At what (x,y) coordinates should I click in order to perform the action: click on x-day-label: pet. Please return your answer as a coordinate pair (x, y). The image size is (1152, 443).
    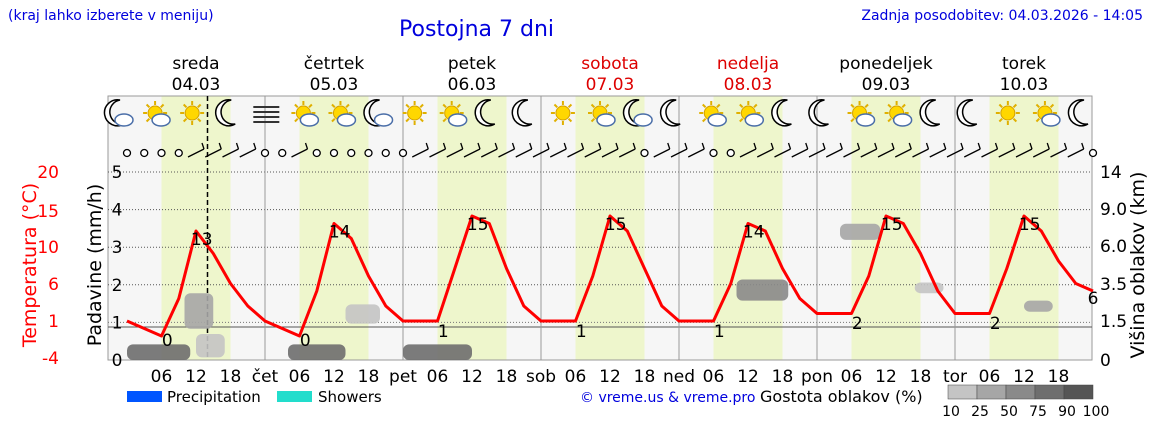
    Looking at the image, I should click on (403, 377).